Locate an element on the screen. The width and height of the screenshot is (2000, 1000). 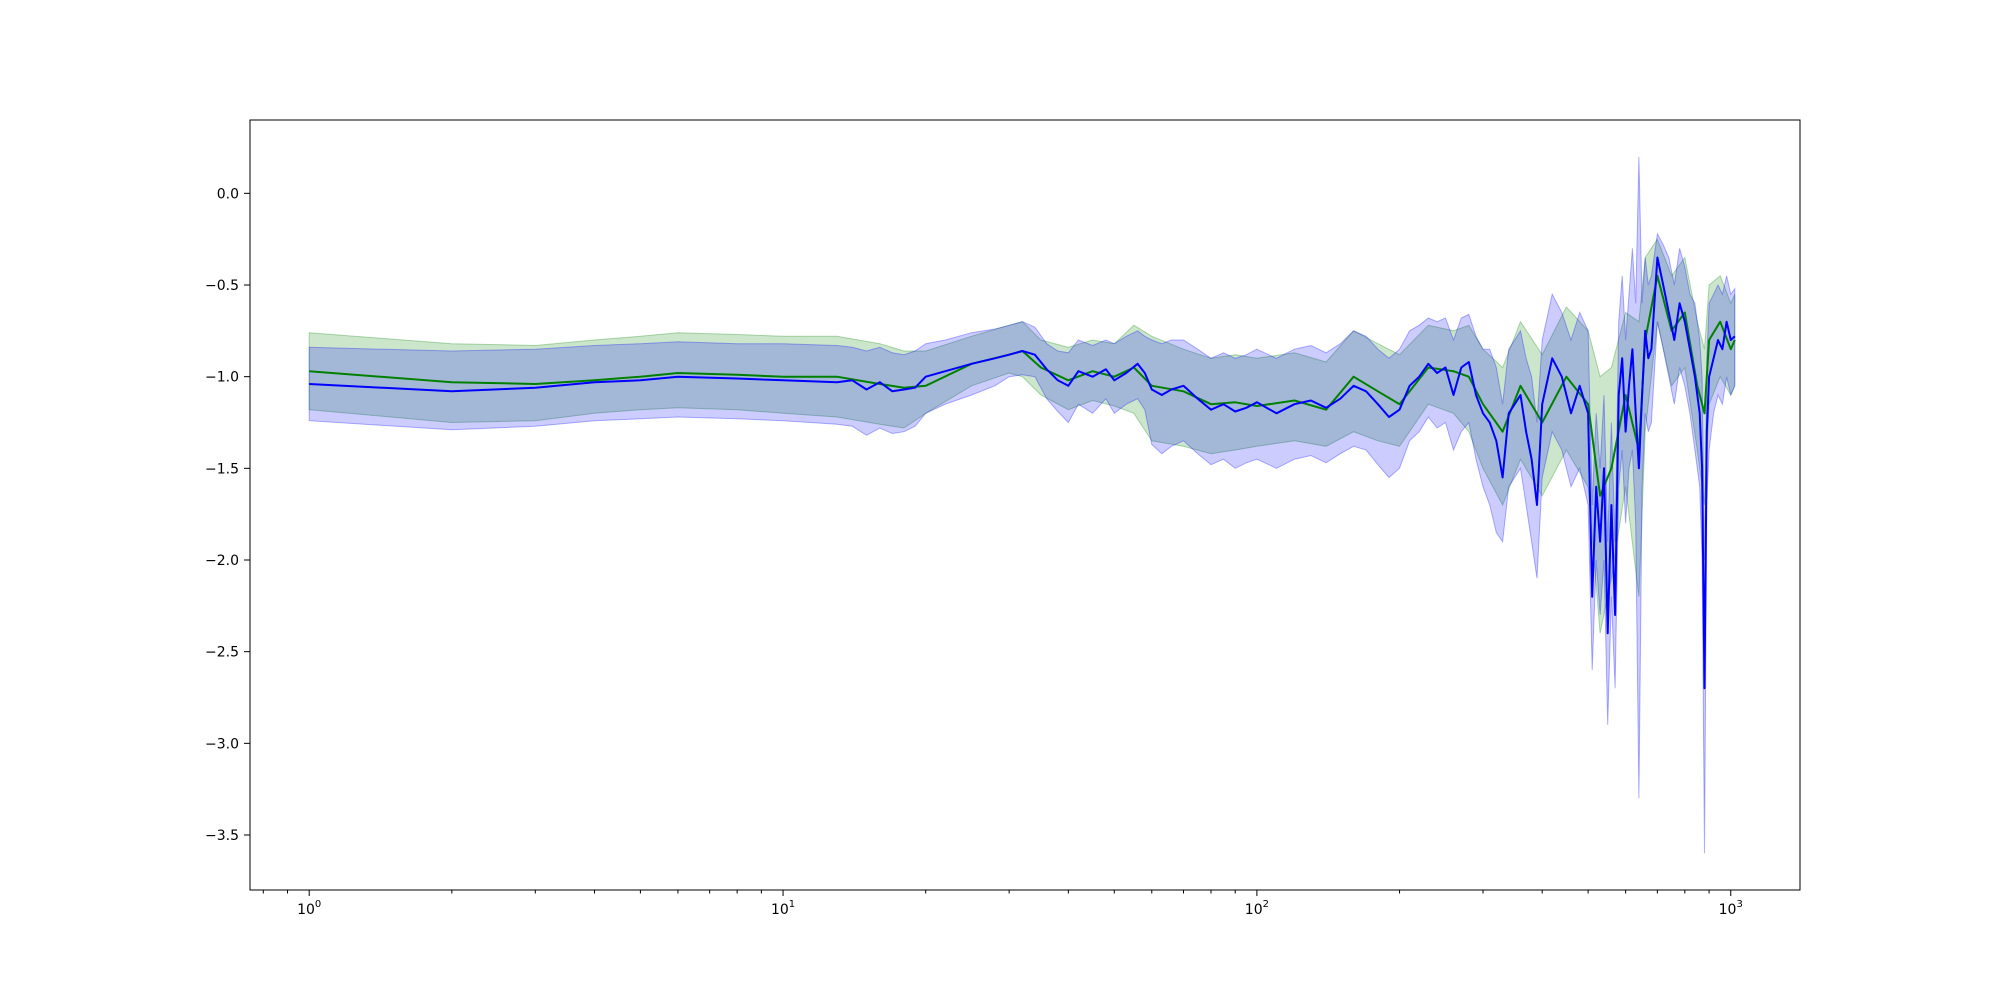
y-tick-label: −3.5 is located at coordinates (222, 836).